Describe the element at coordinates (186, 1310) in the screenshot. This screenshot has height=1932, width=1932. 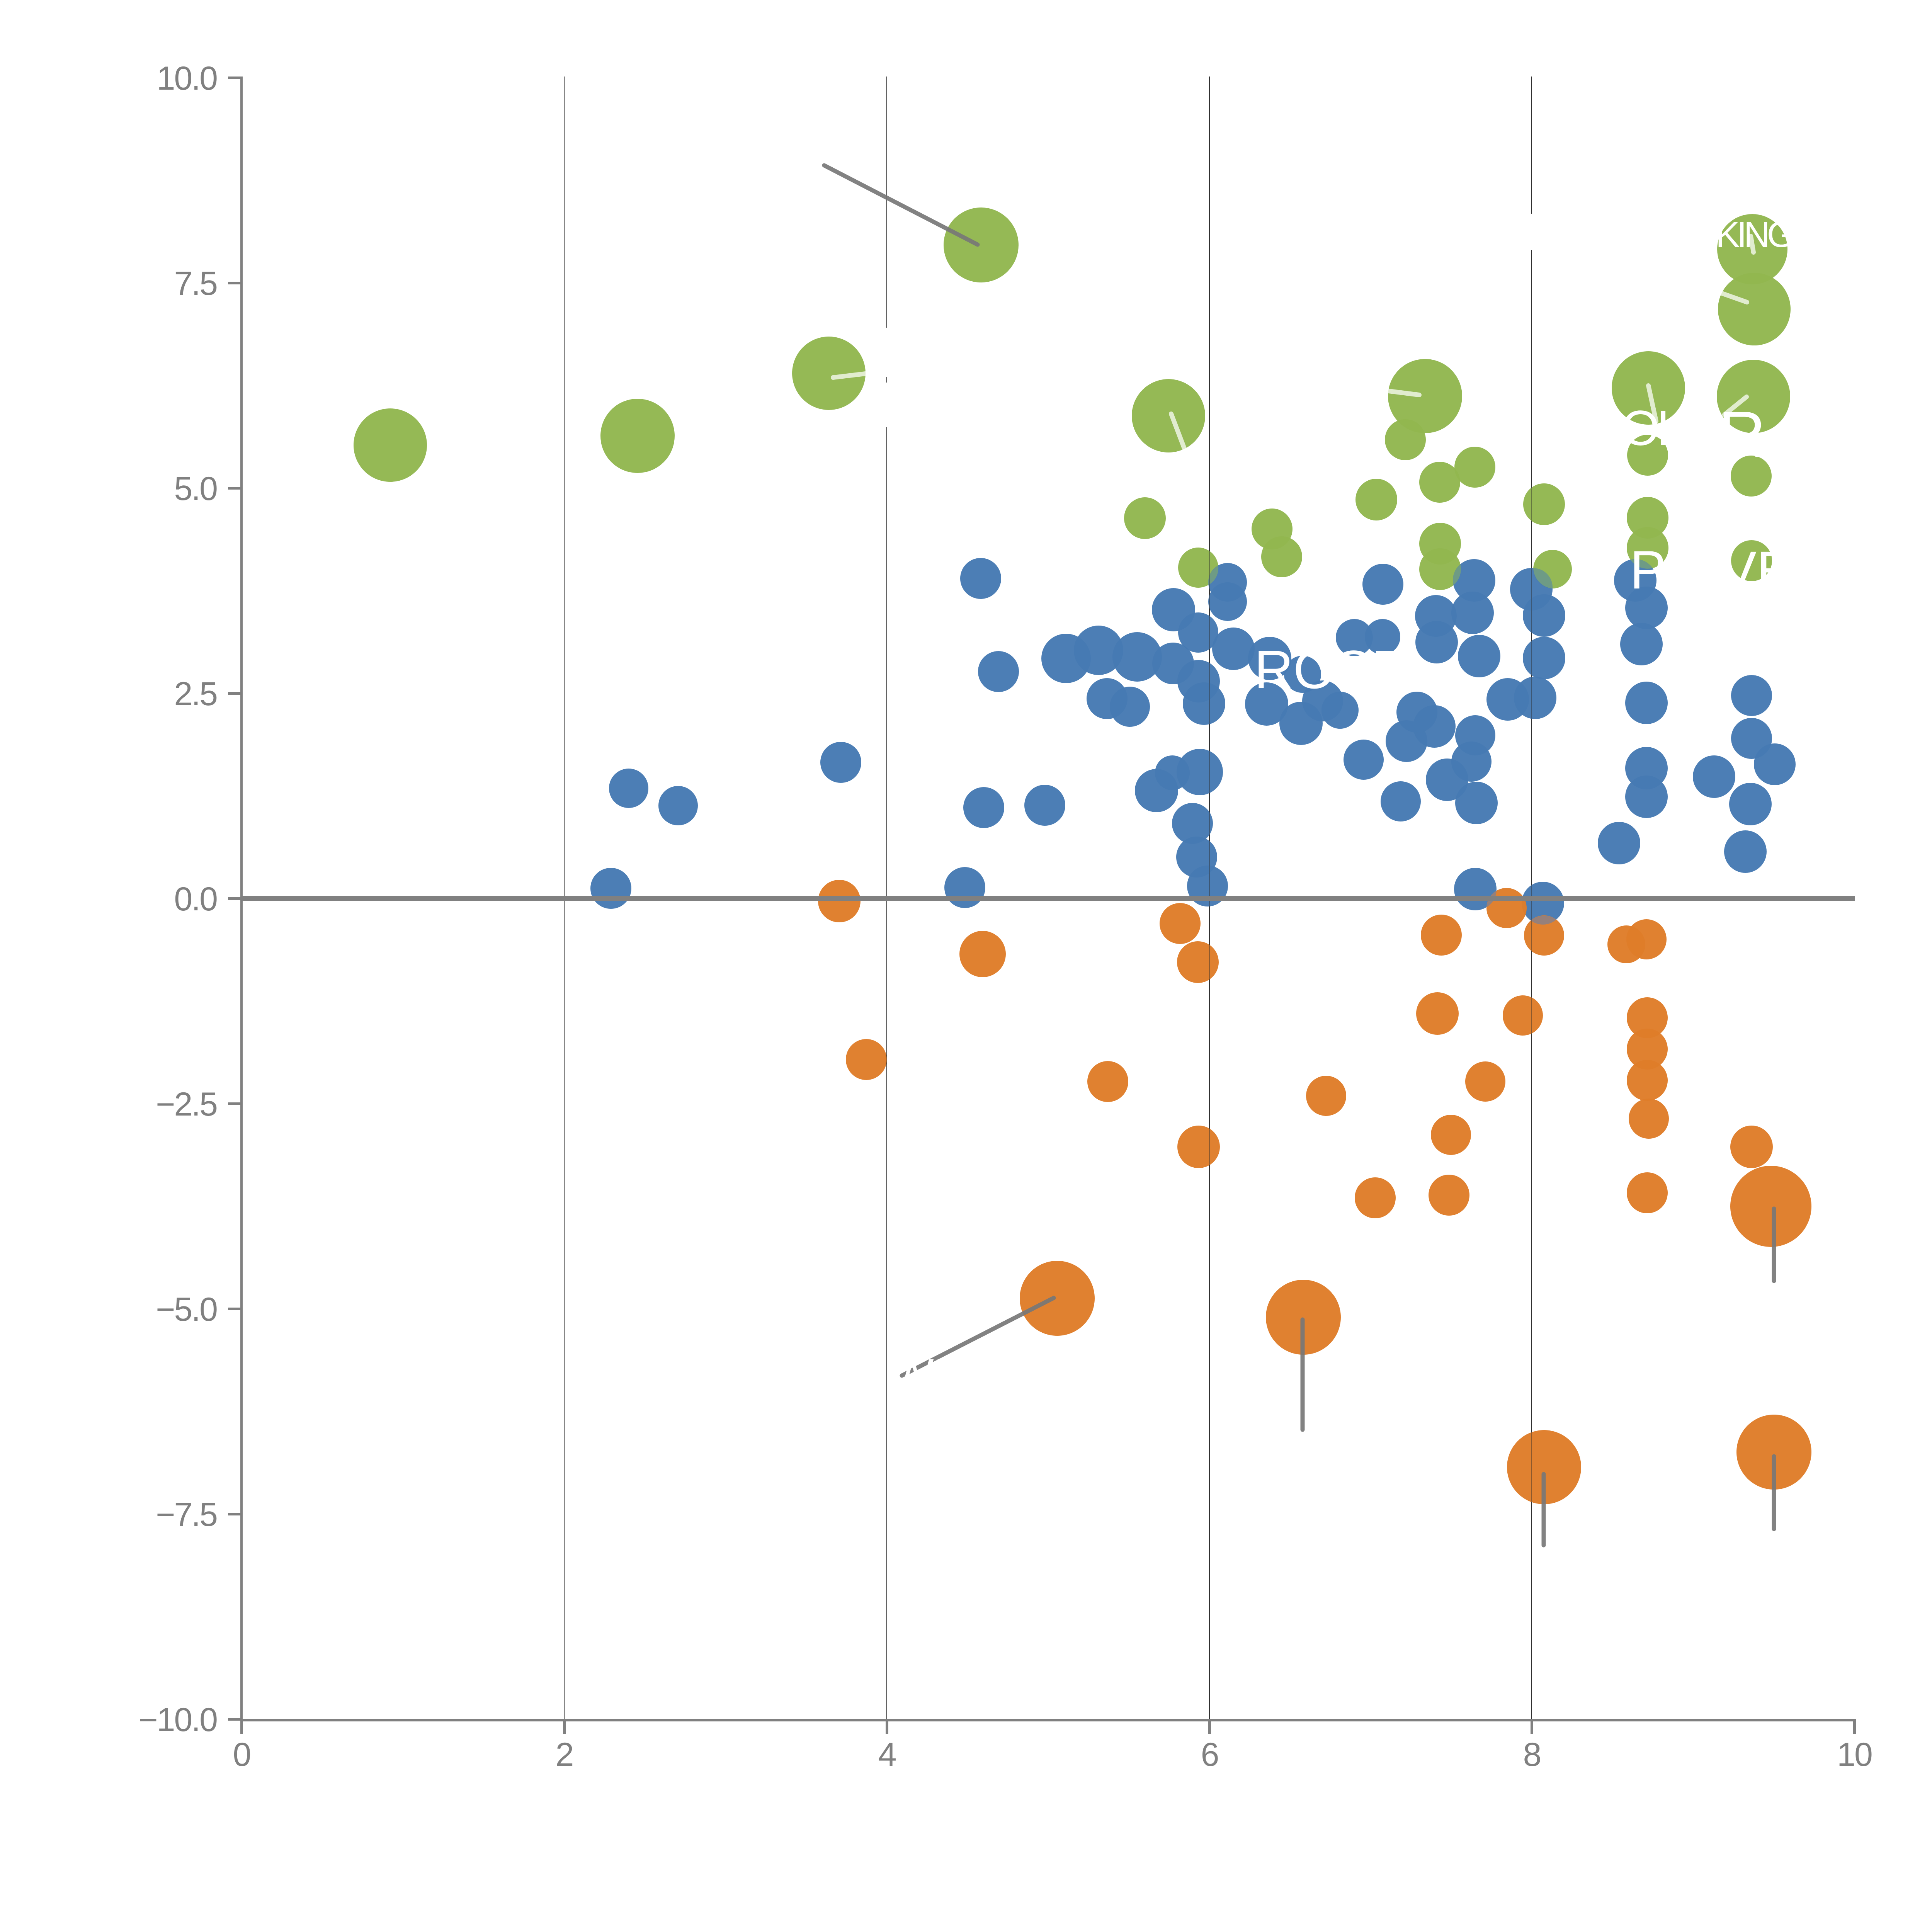
I see `svg-text: −5.0` at that location.